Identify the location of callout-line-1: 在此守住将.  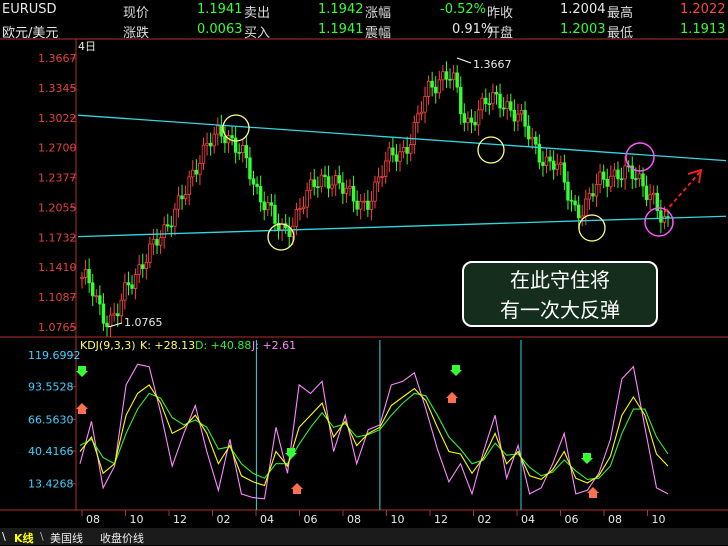
(560, 280).